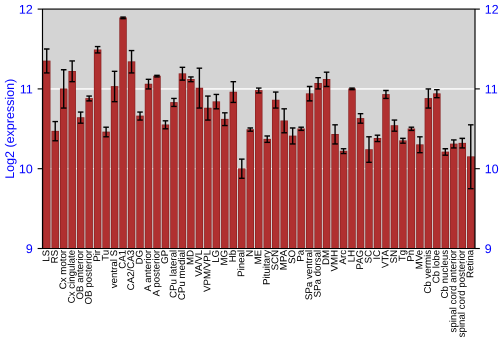  What do you see at coordinates (29, 249) in the screenshot?
I see `y-tick-label: 9` at bounding box center [29, 249].